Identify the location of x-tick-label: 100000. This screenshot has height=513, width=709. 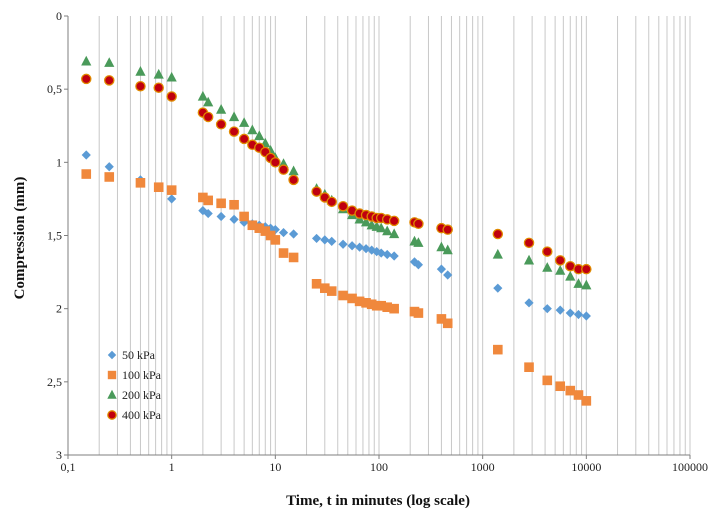
(690, 467).